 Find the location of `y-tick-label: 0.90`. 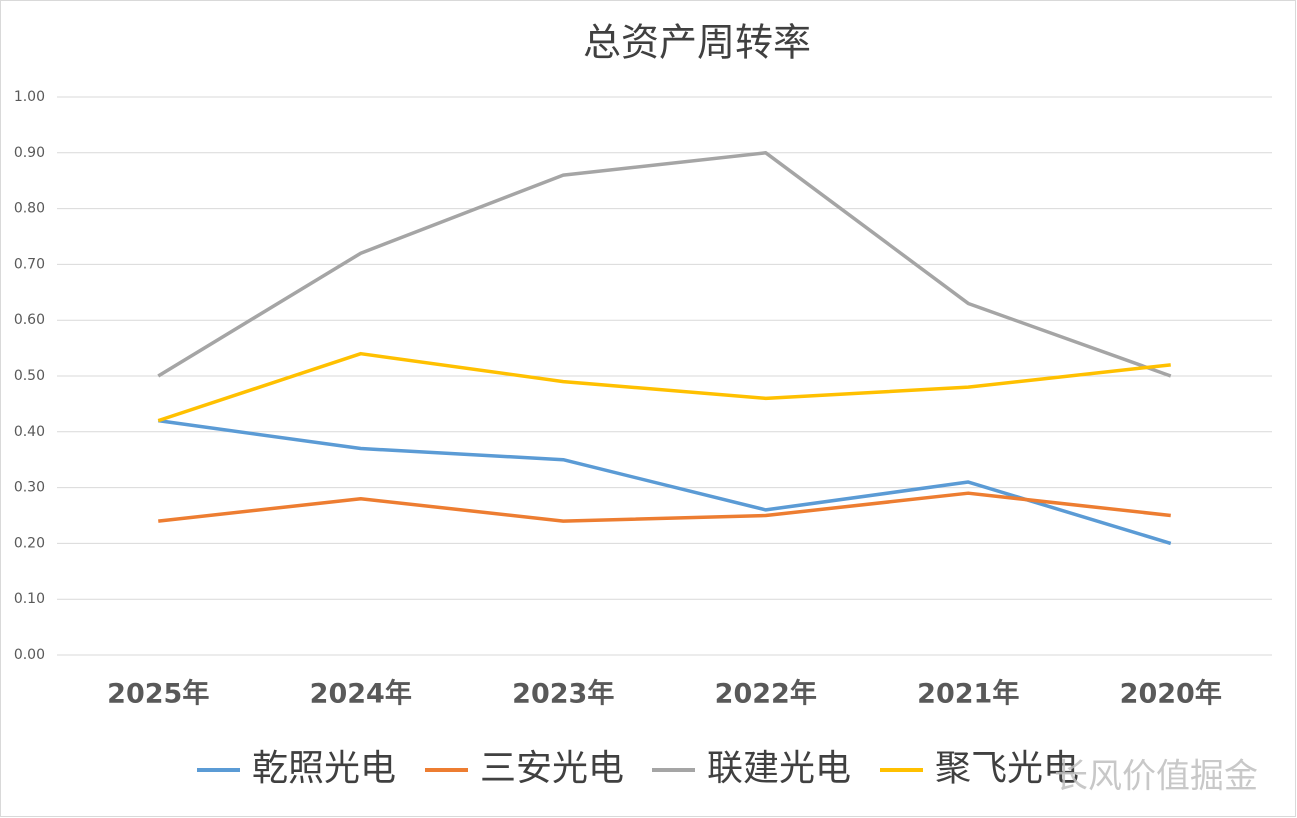

y-tick-label: 0.90 is located at coordinates (29, 153).